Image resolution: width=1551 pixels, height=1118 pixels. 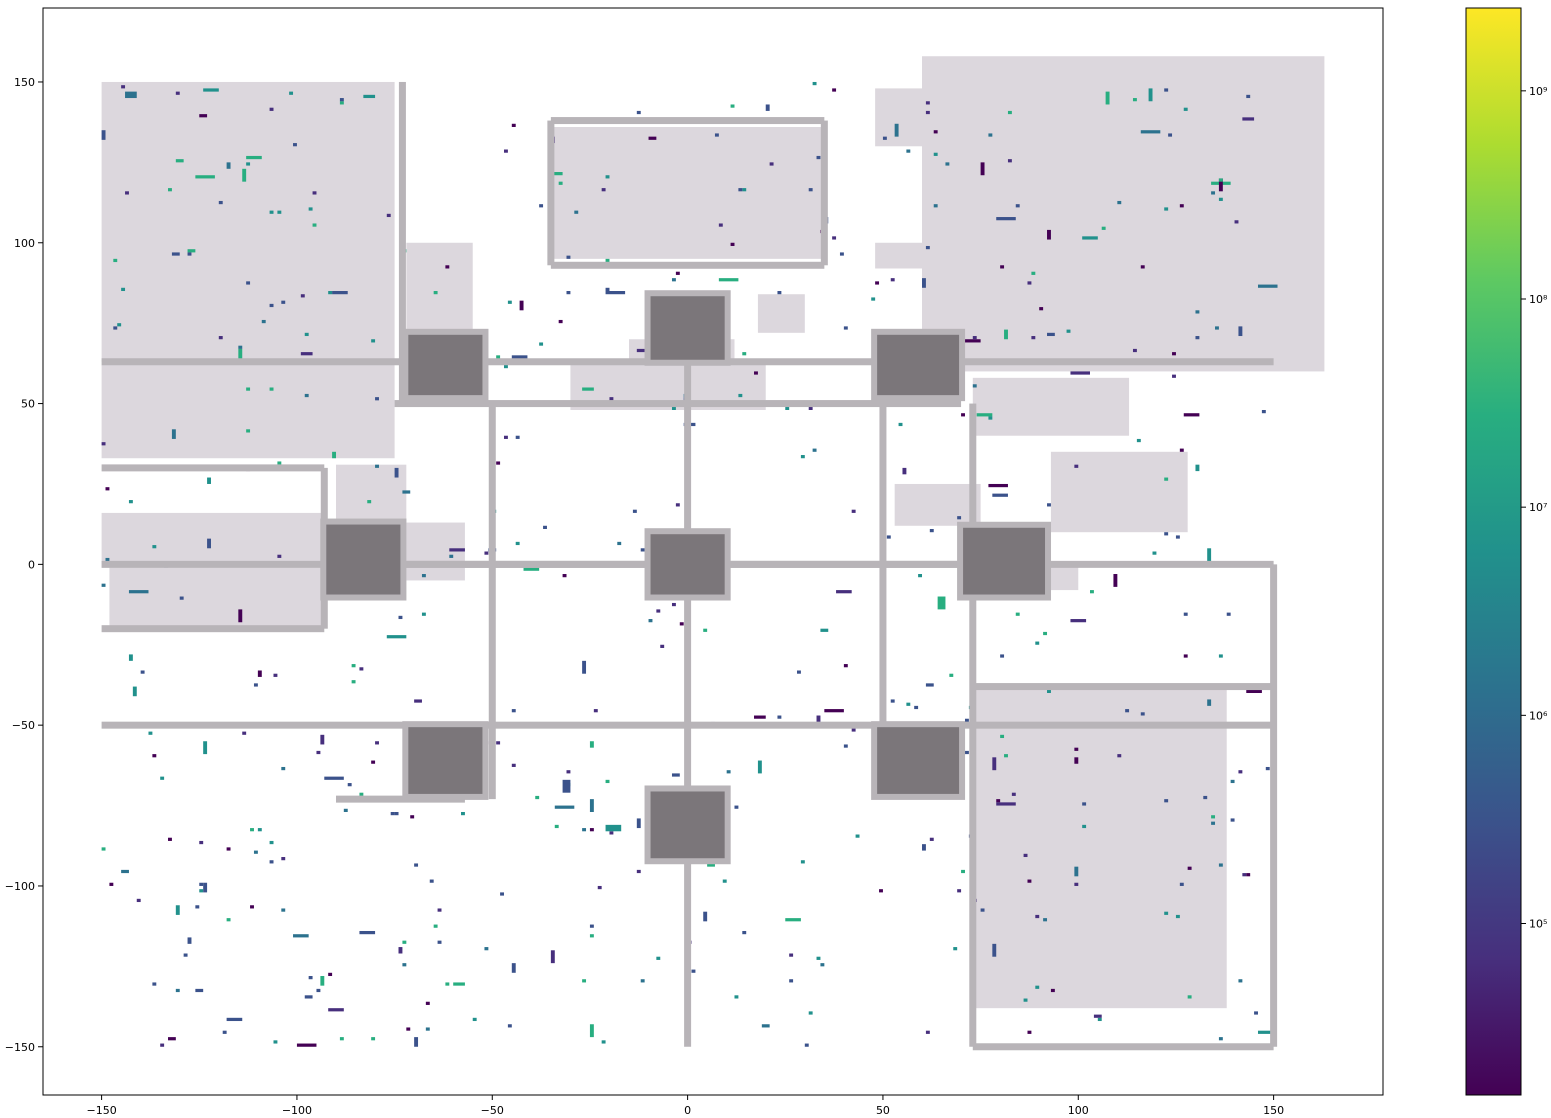 I want to click on y-tick-label: 0, so click(x=31, y=564).